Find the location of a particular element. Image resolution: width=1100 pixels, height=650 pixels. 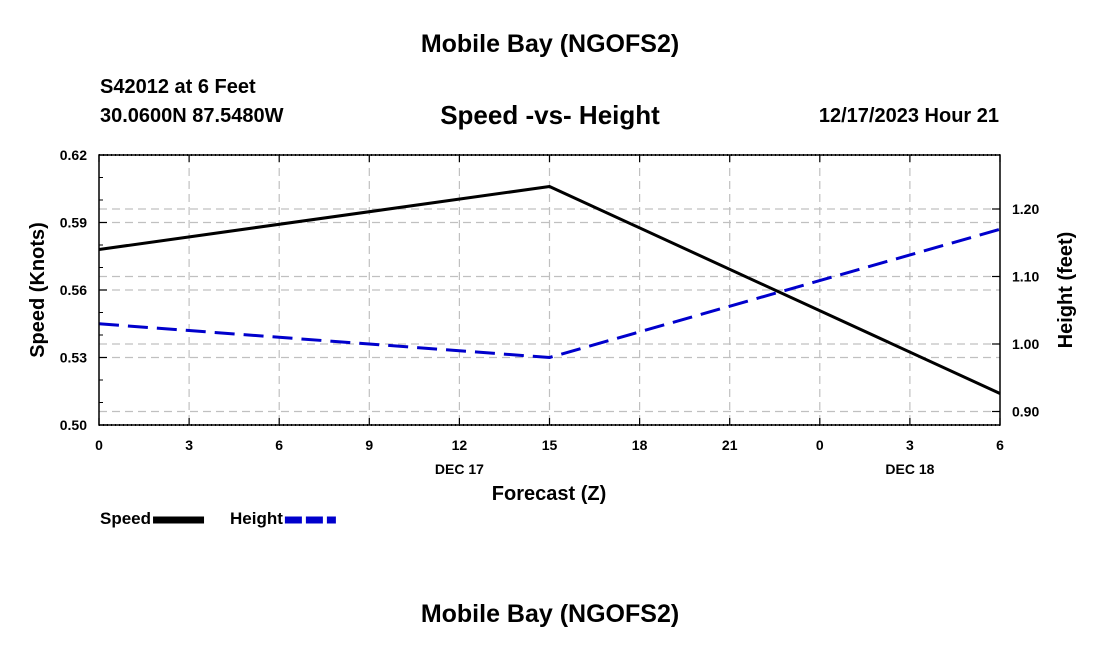

coordinates-label: 30.0600N 87.5480W is located at coordinates (192, 116).